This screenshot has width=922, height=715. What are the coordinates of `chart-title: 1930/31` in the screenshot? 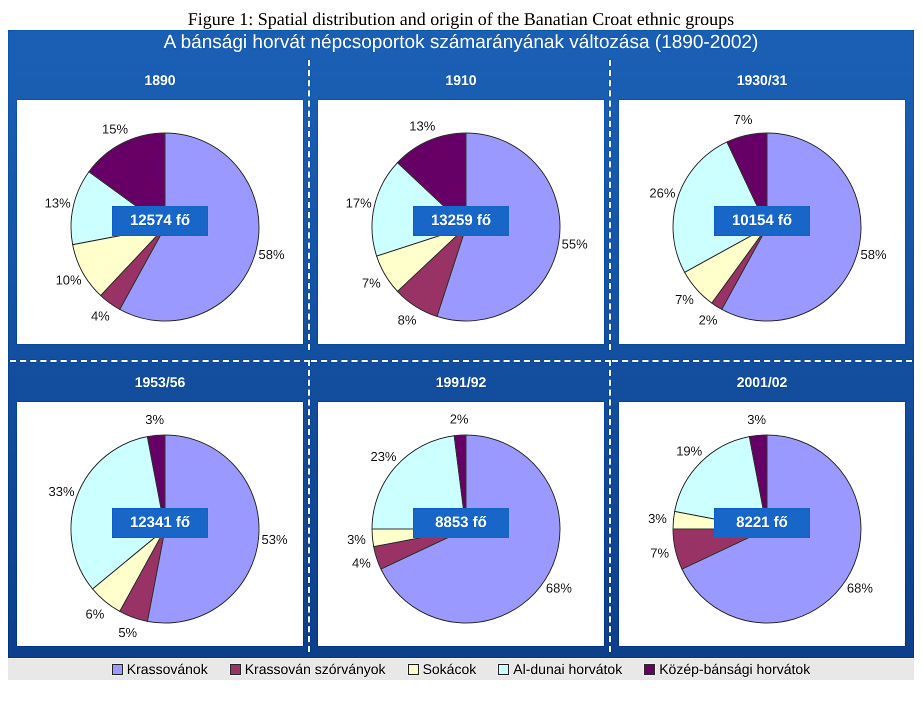 It's located at (762, 80).